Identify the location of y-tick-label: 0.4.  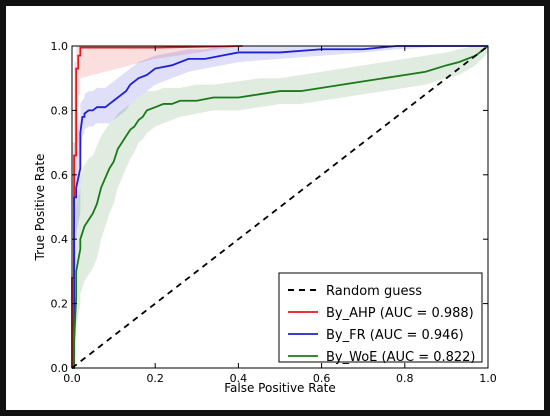
(60, 239).